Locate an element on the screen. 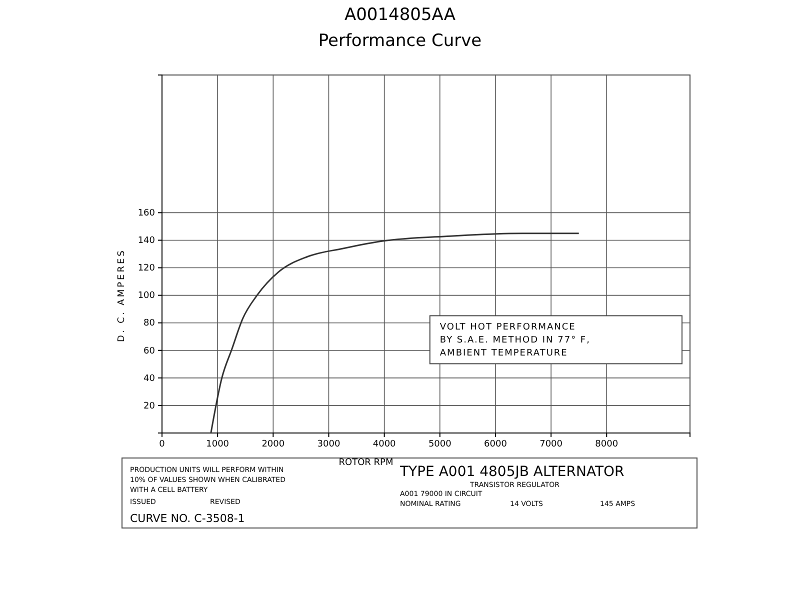 The width and height of the screenshot is (800, 600). x-tick-label: 0 is located at coordinates (162, 444).